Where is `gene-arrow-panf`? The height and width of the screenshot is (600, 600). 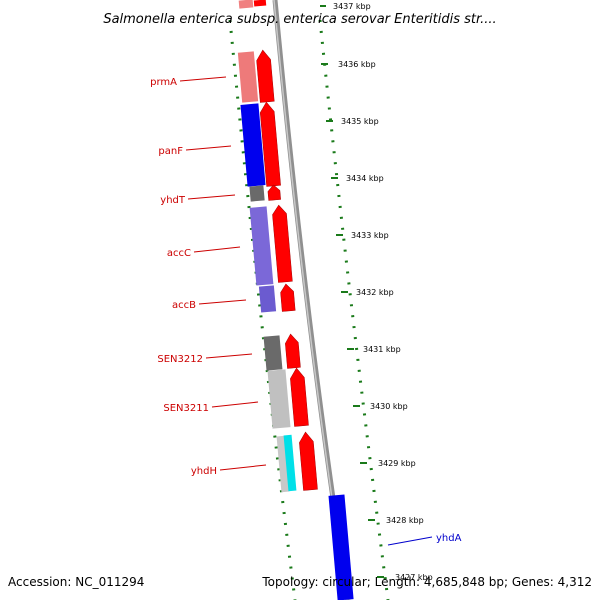 gene-arrow-panf is located at coordinates (270, 144).